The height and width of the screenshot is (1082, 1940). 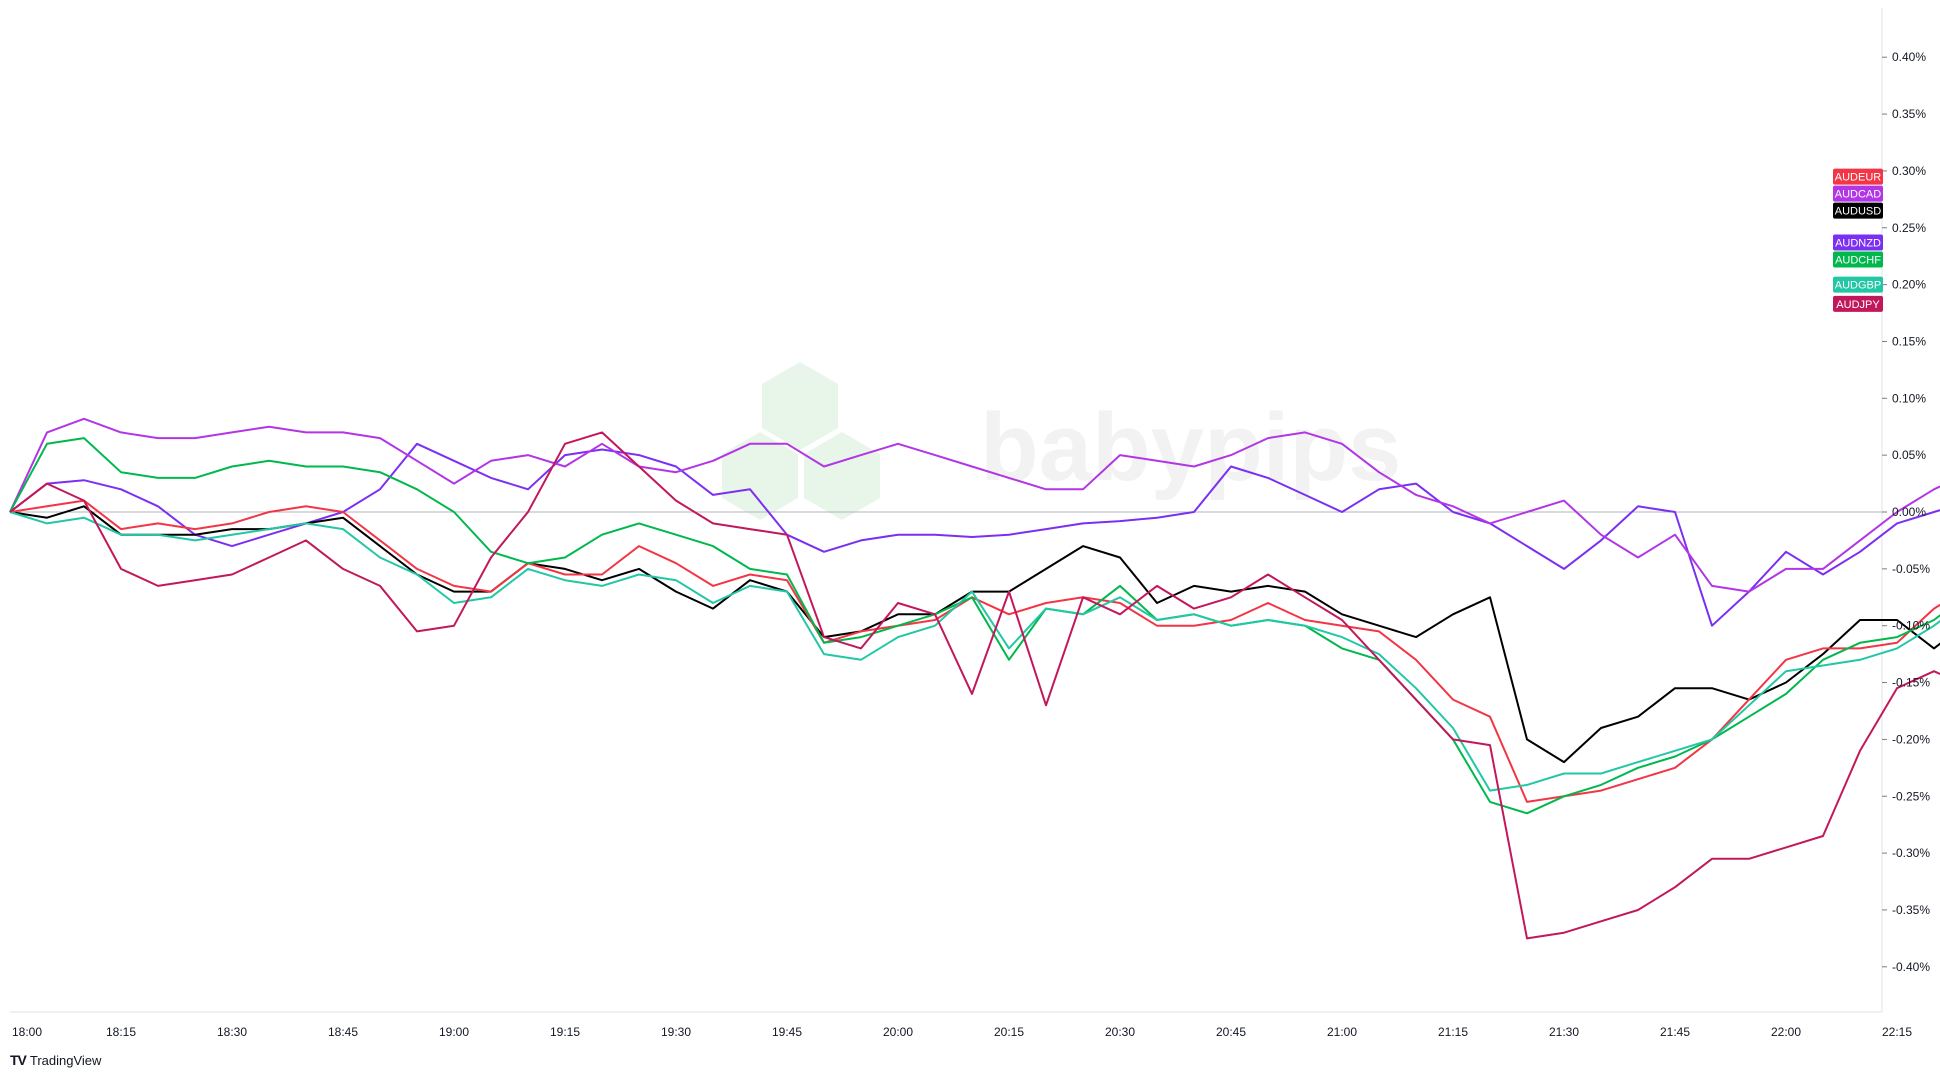 I want to click on x-tick-label: 21:15, so click(x=1453, y=1032).